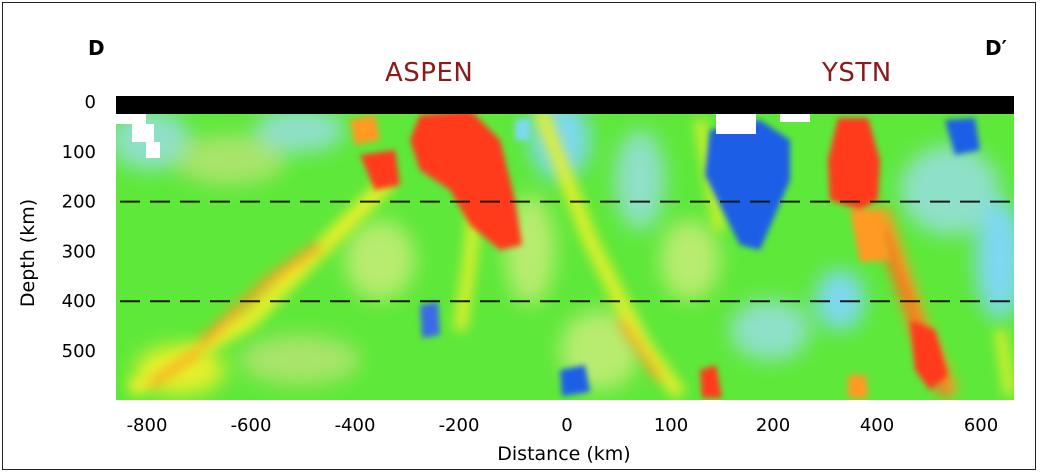 This screenshot has height=474, width=1040. I want to click on y-tick-label: 200, so click(79, 202).